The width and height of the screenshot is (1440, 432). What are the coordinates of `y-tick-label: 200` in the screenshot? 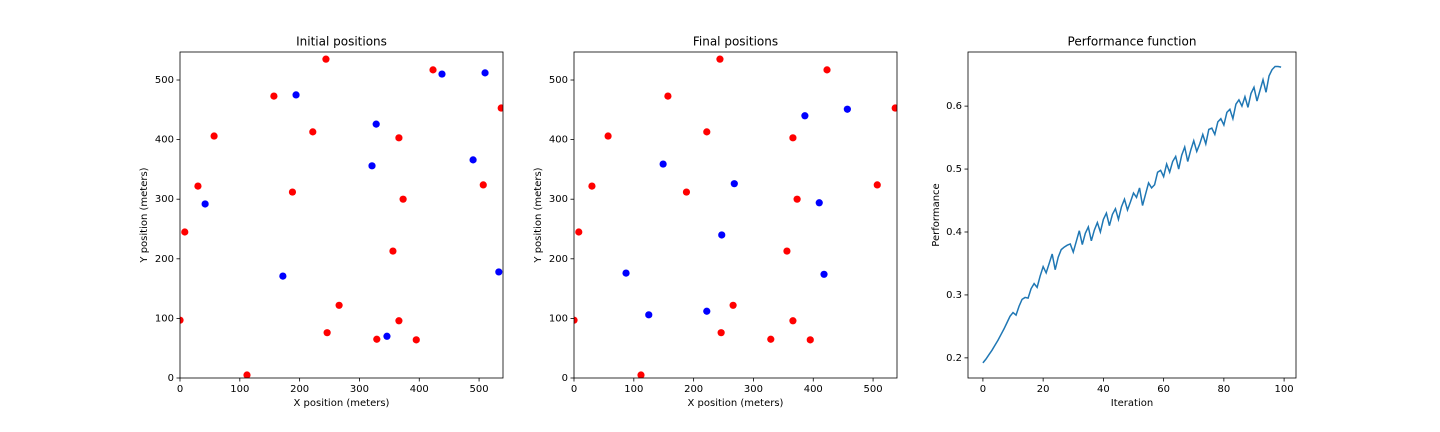 It's located at (164, 259).